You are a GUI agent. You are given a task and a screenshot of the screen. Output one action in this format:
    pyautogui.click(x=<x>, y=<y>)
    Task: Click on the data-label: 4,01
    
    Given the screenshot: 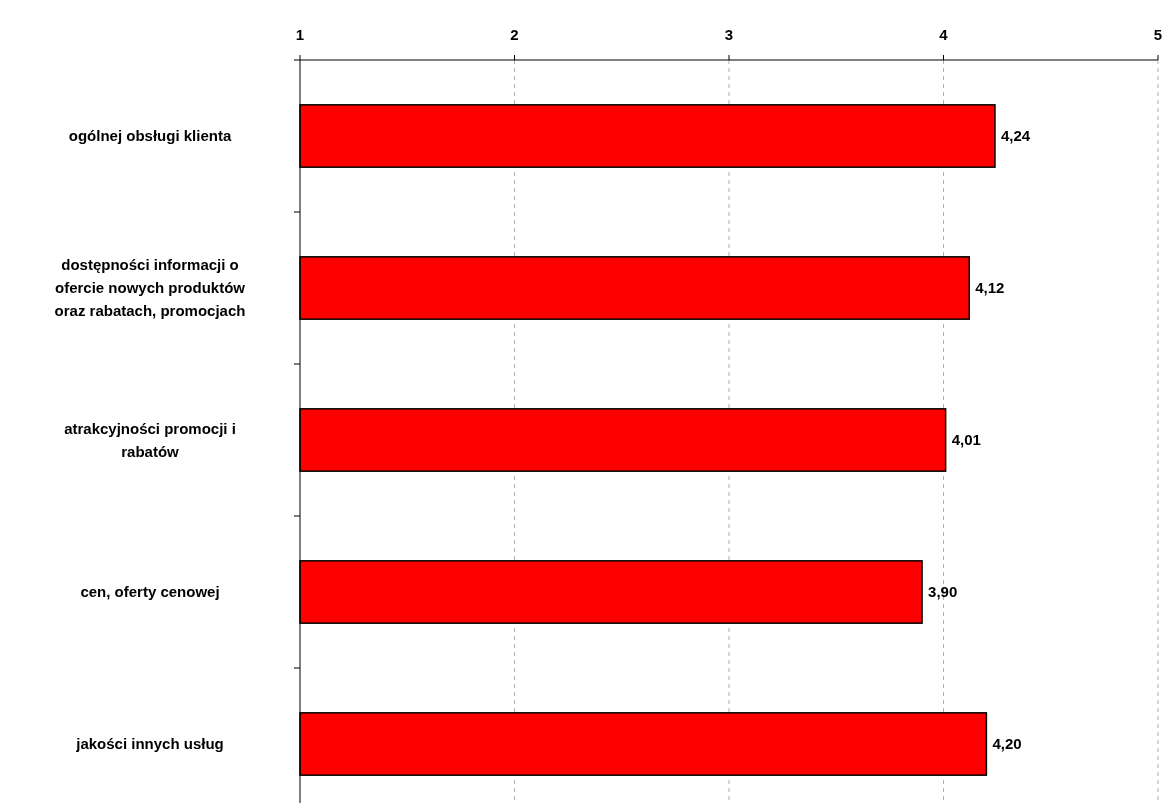 What is the action you would take?
    pyautogui.click(x=966, y=440)
    